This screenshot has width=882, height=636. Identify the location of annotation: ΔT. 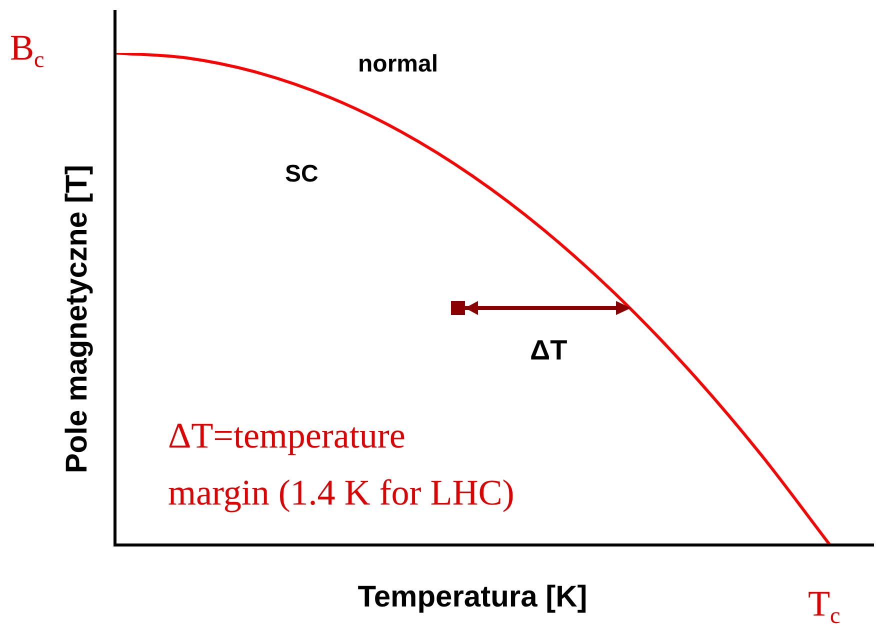
(549, 350).